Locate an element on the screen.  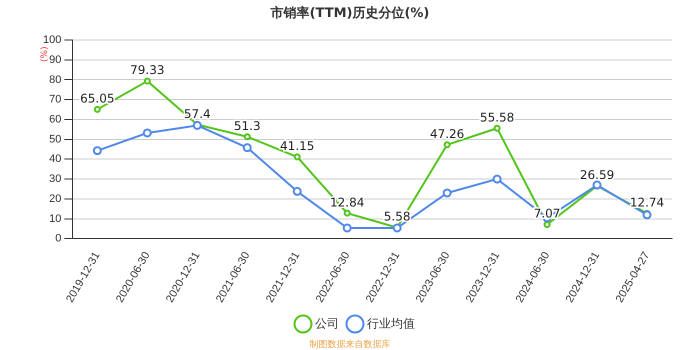
y-tick-label: 50 is located at coordinates (55, 139).